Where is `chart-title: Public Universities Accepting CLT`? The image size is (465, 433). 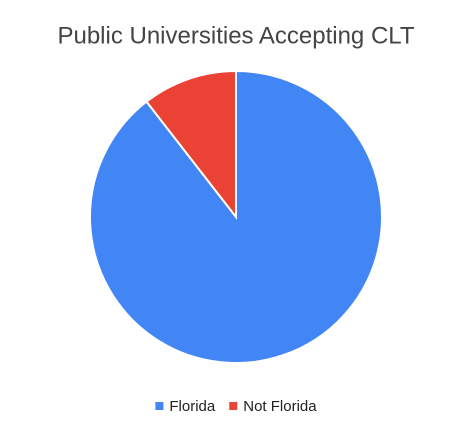 chart-title: Public Universities Accepting CLT is located at coordinates (235, 35).